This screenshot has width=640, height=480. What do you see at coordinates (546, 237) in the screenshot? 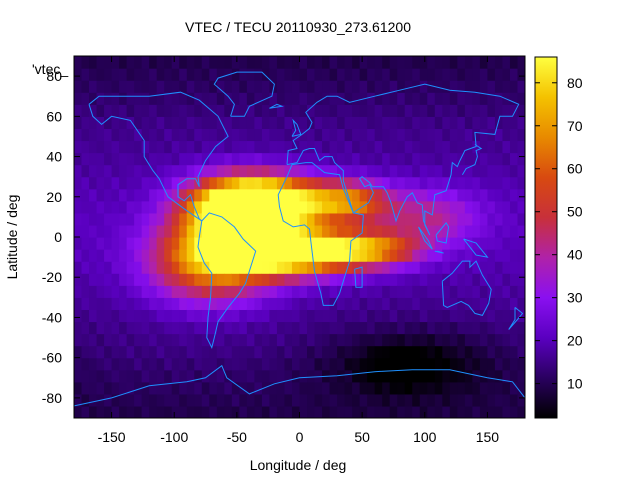
I see `colorbar` at bounding box center [546, 237].